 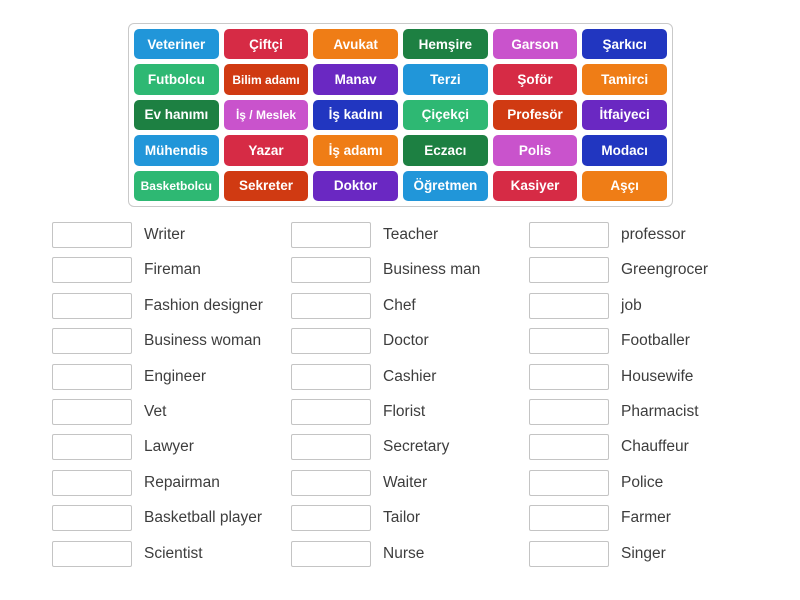 What do you see at coordinates (624, 150) in the screenshot?
I see `word-tile-r4c6: Modacı` at bounding box center [624, 150].